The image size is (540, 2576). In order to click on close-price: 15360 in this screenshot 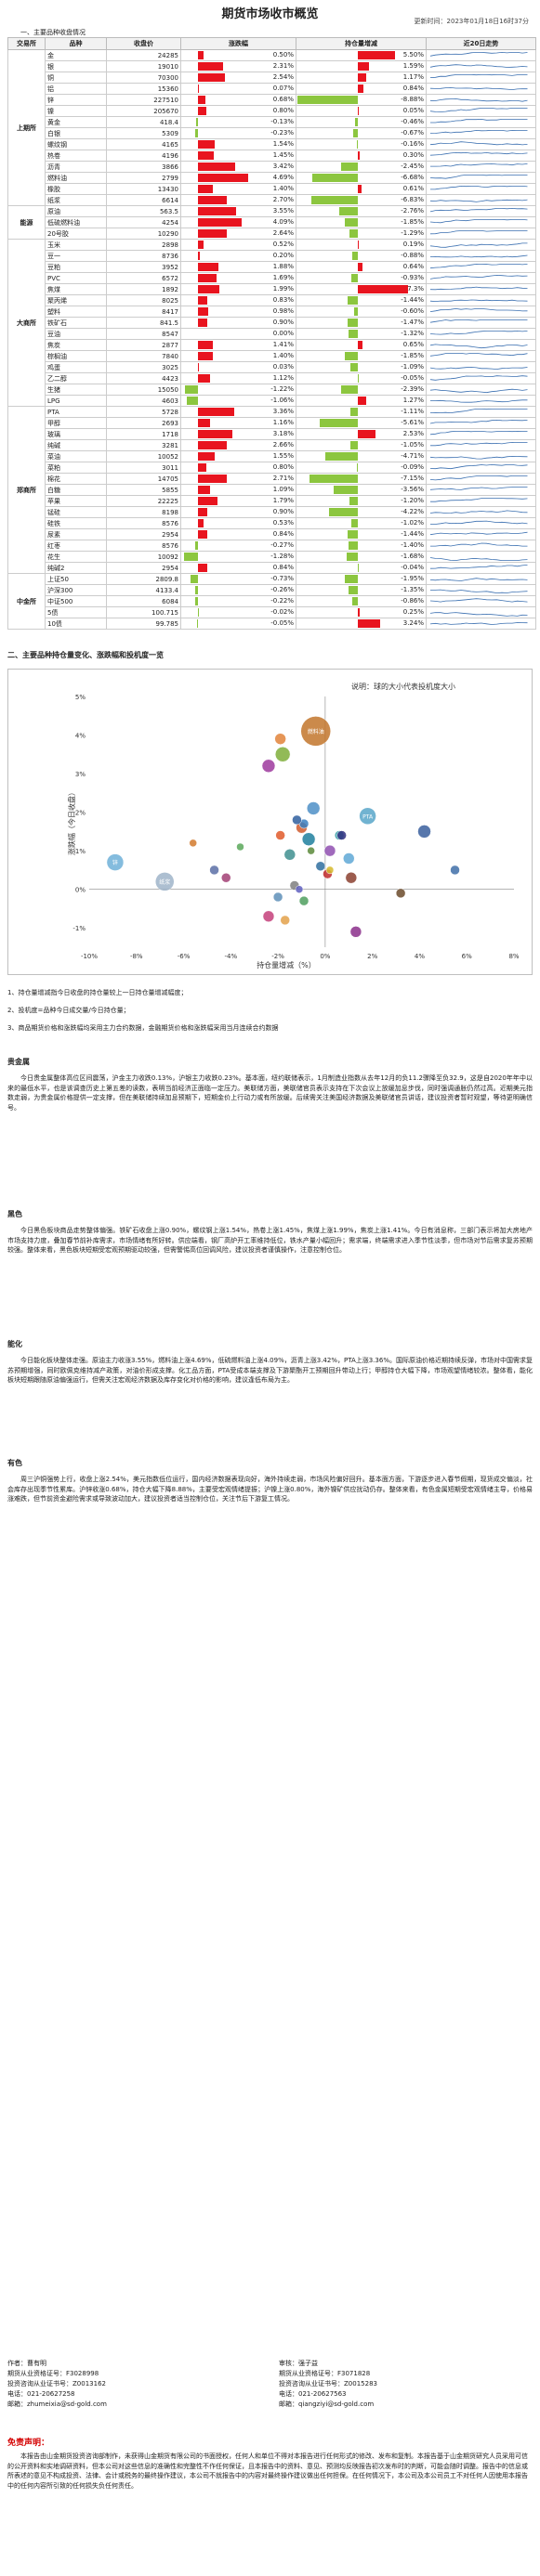, I will do `click(143, 89)`.